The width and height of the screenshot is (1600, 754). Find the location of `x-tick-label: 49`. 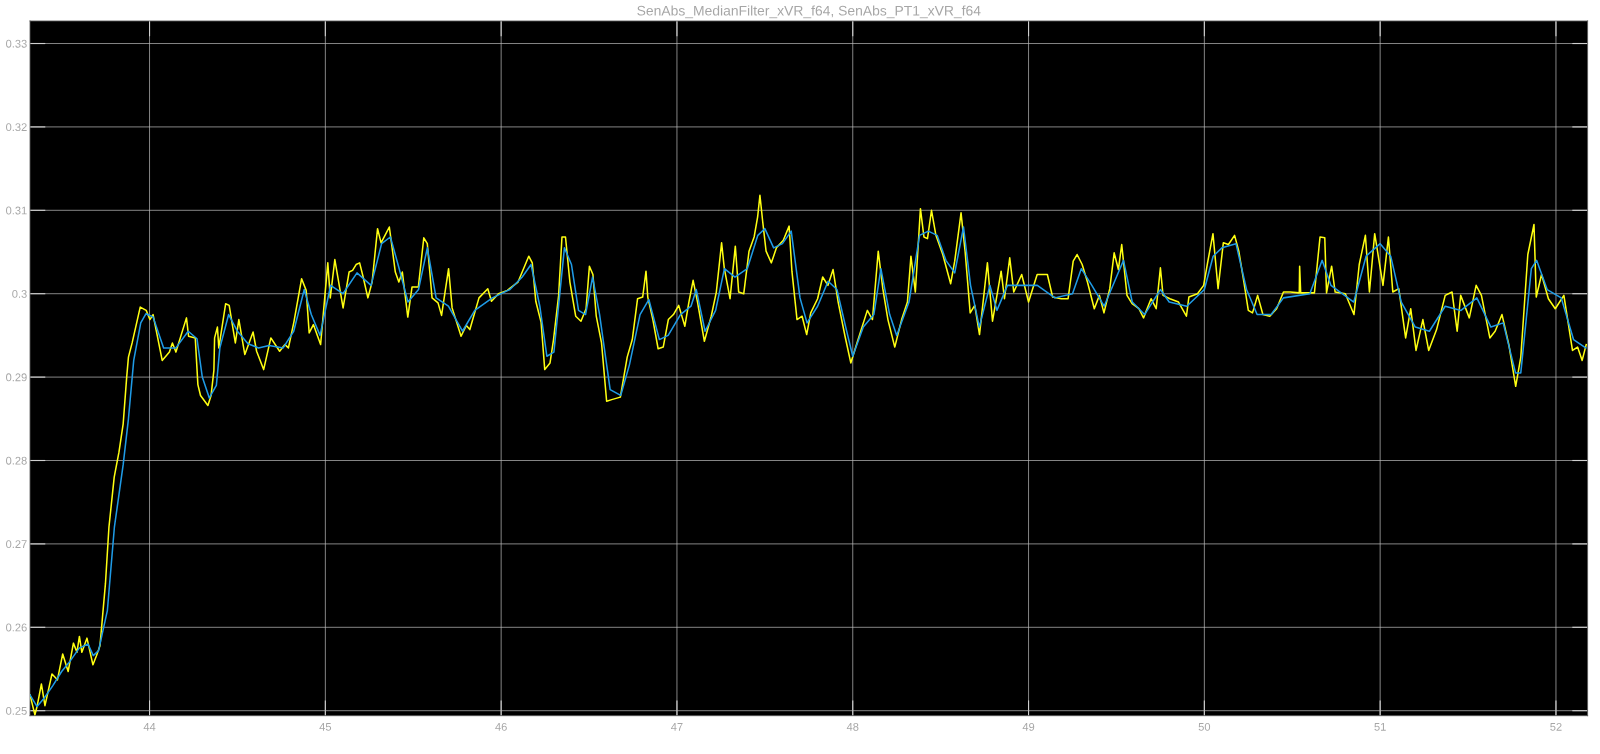

x-tick-label: 49 is located at coordinates (1028, 726).